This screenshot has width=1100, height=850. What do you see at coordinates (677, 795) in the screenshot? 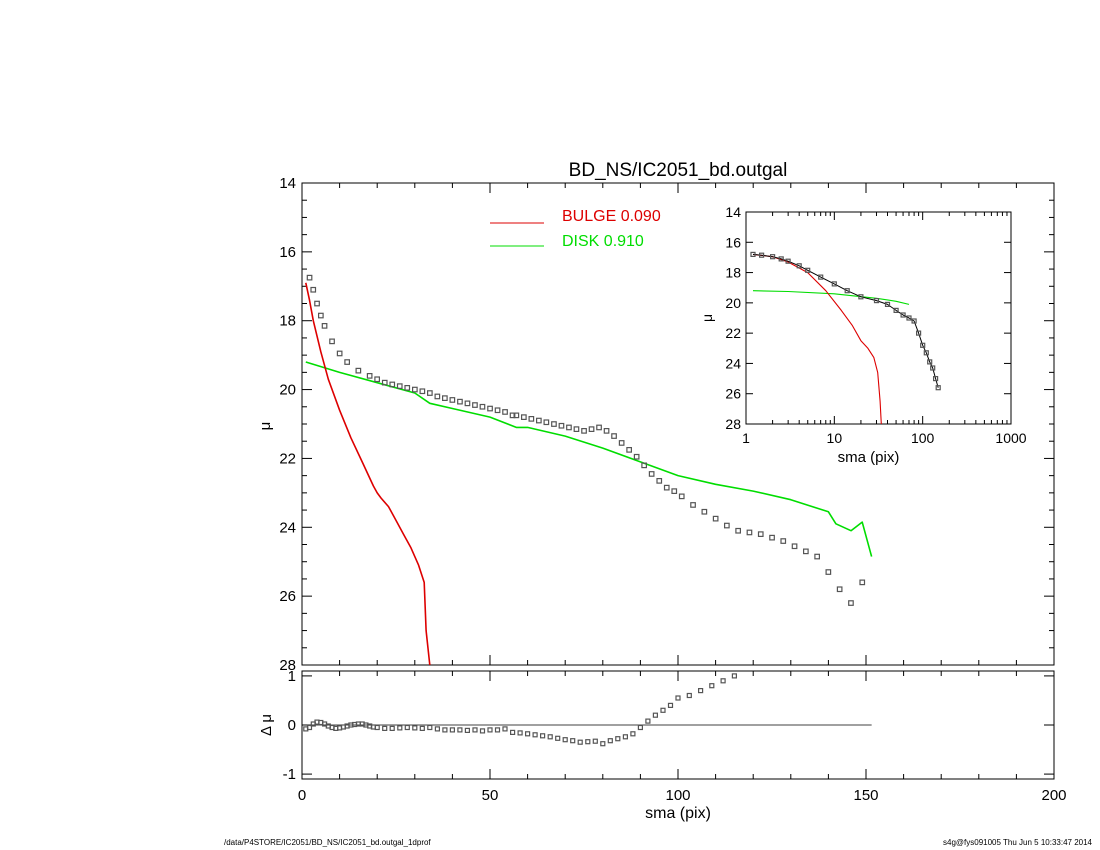
I see `residual-x-tick-label: 100` at bounding box center [677, 795].